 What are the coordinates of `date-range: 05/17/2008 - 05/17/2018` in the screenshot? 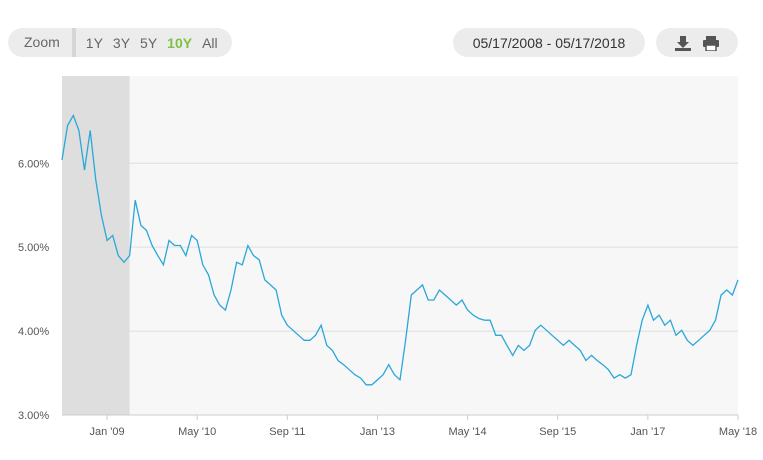 It's located at (549, 42).